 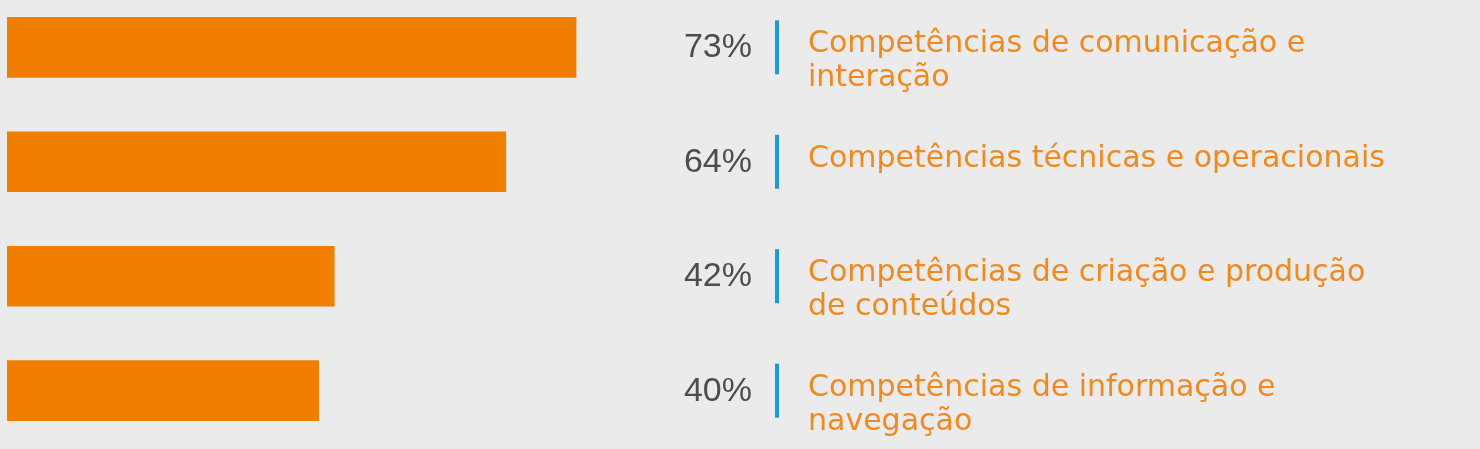 What do you see at coordinates (717, 388) in the screenshot?
I see `data-label: 40%` at bounding box center [717, 388].